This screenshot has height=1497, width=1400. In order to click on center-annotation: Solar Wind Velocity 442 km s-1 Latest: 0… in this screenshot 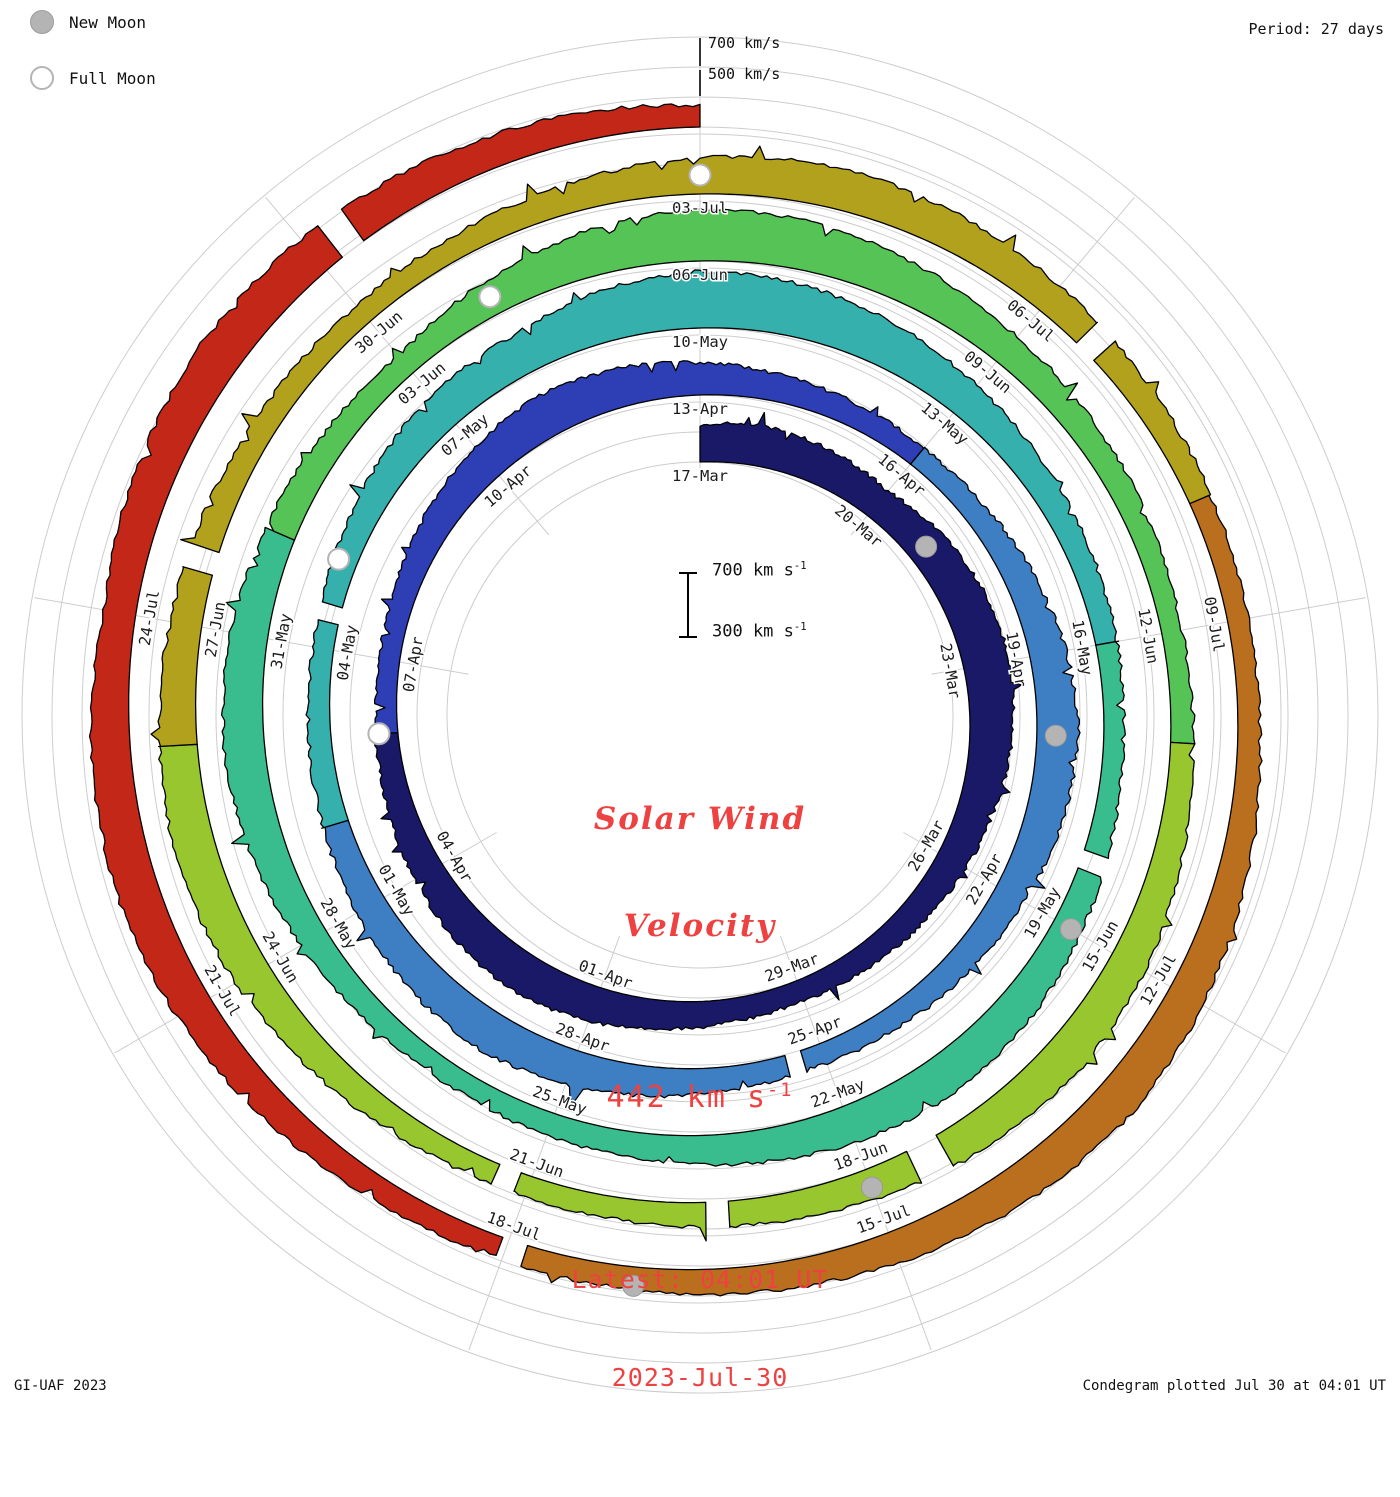, I will do `click(700, 1095)`.